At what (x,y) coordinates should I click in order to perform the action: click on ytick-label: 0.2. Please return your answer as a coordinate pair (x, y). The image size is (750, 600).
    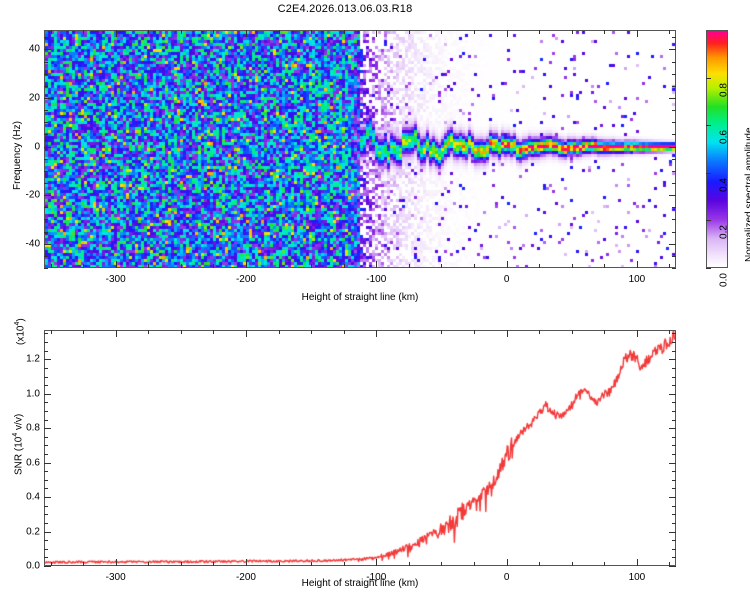
    Looking at the image, I should click on (33, 532).